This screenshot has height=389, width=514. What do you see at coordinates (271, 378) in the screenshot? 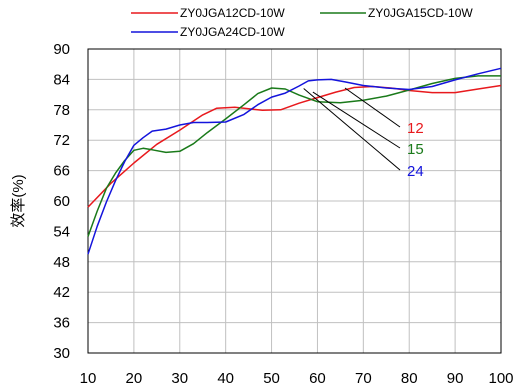
I see `x-tick-label: 50` at bounding box center [271, 378].